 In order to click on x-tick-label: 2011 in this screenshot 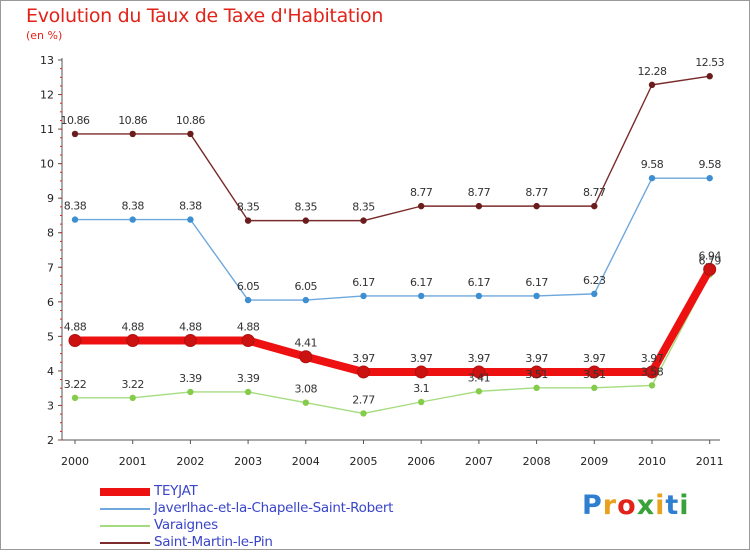, I will do `click(710, 461)`.